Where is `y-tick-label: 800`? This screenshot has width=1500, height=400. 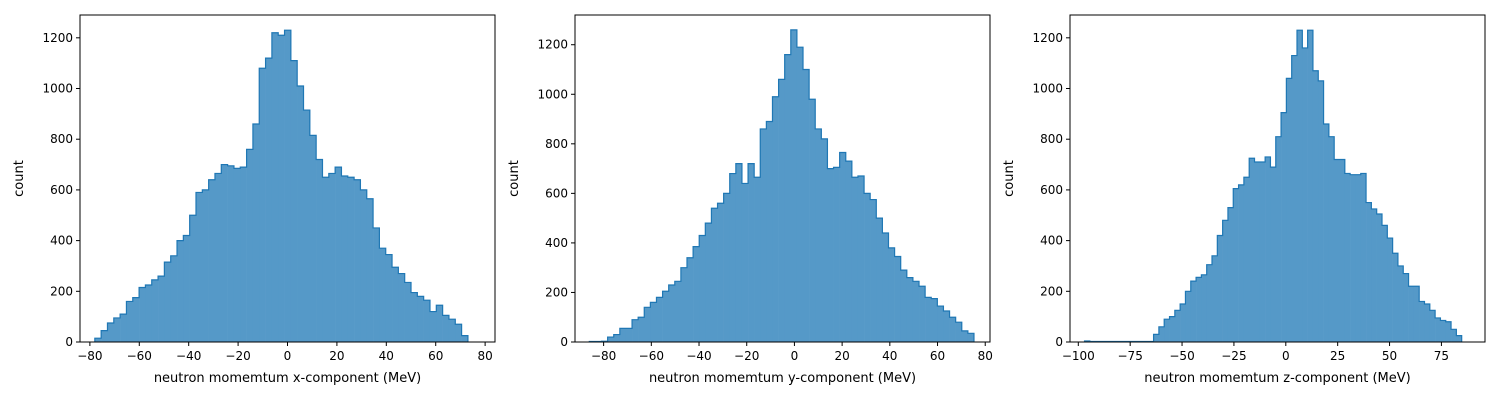 y-tick-label: 800 is located at coordinates (61, 139).